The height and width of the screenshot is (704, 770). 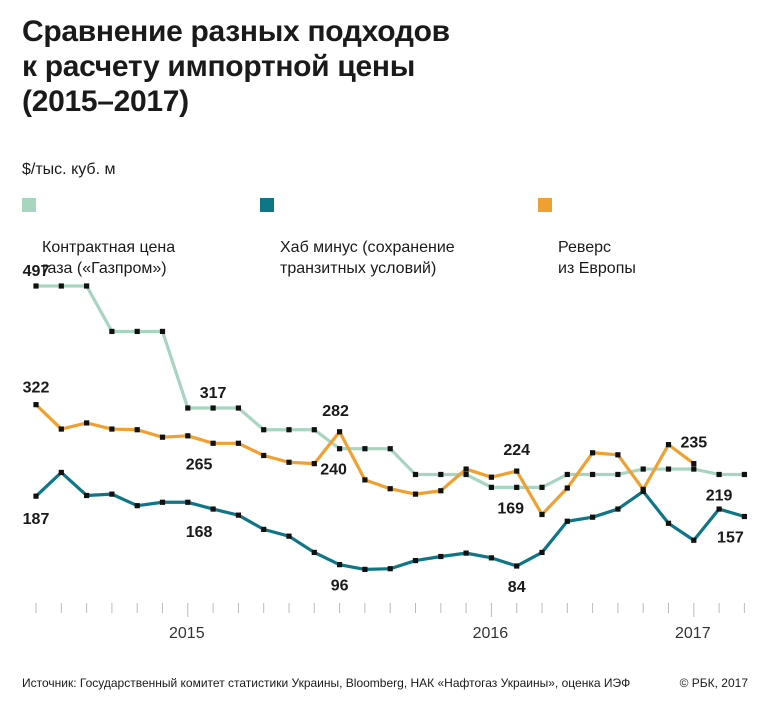 What do you see at coordinates (109, 258) in the screenshot?
I see `legend-label-contract: Контрактная цена газа («Газпром»)` at bounding box center [109, 258].